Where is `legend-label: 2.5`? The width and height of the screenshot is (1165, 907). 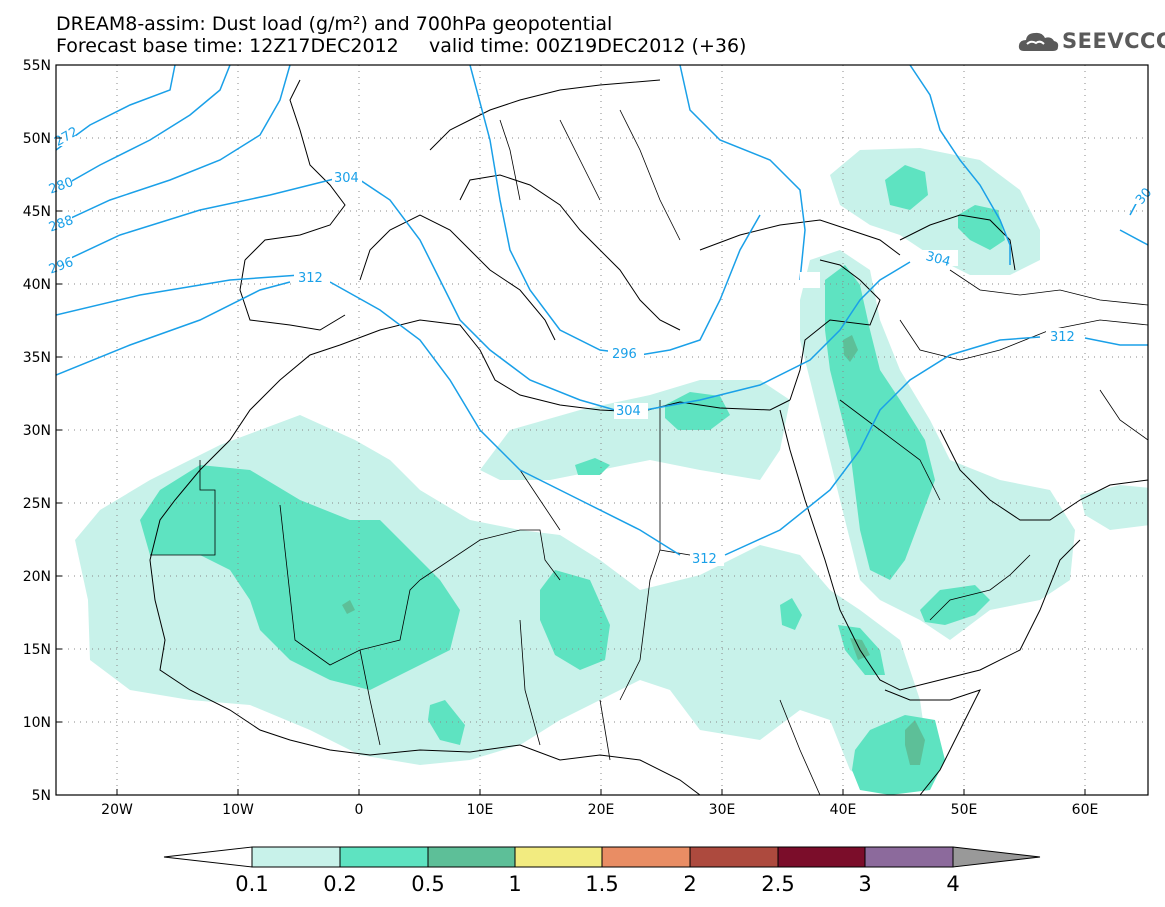
legend-label: 2.5 is located at coordinates (777, 884).